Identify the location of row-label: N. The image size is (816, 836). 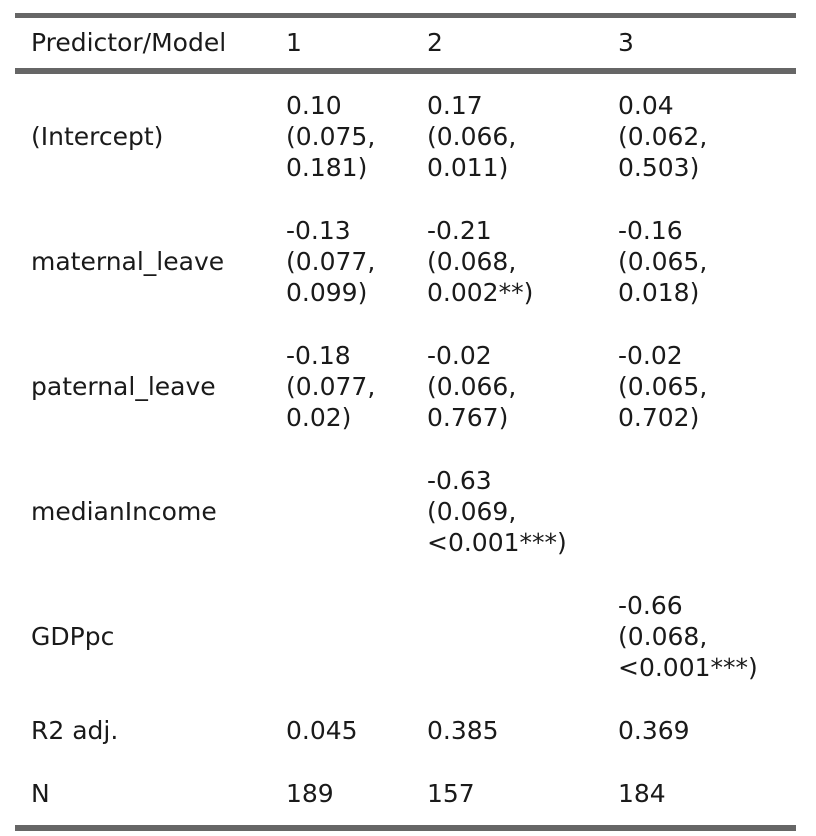
(40, 793).